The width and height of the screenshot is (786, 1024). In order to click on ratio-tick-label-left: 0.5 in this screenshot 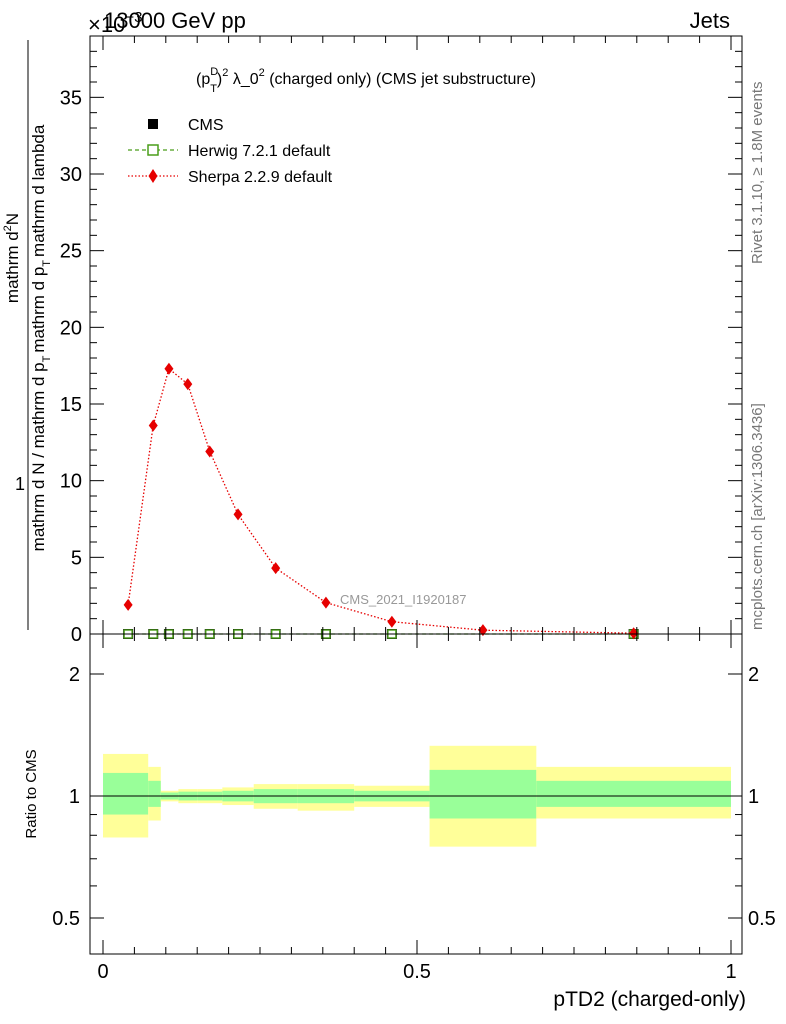, I will do `click(66, 919)`.